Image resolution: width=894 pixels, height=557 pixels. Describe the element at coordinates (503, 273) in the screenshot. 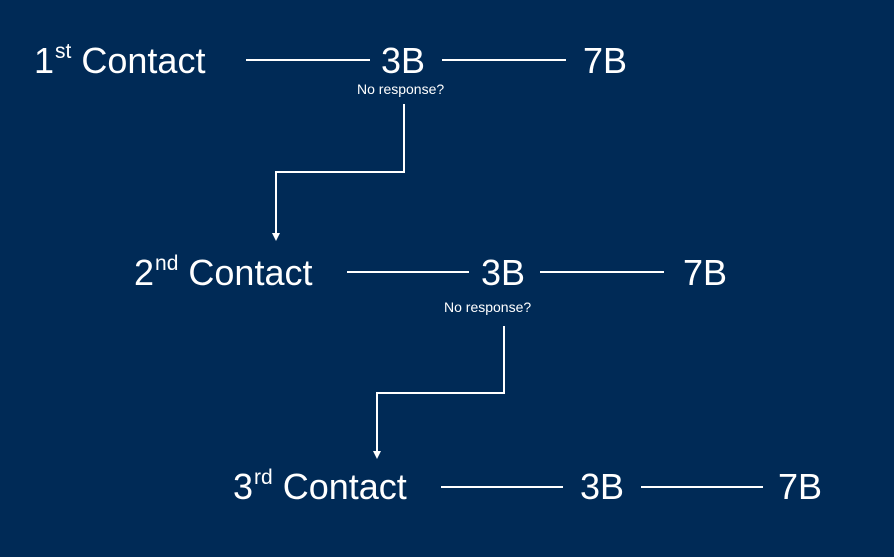

I see `row2-3b-label: 3B` at that location.